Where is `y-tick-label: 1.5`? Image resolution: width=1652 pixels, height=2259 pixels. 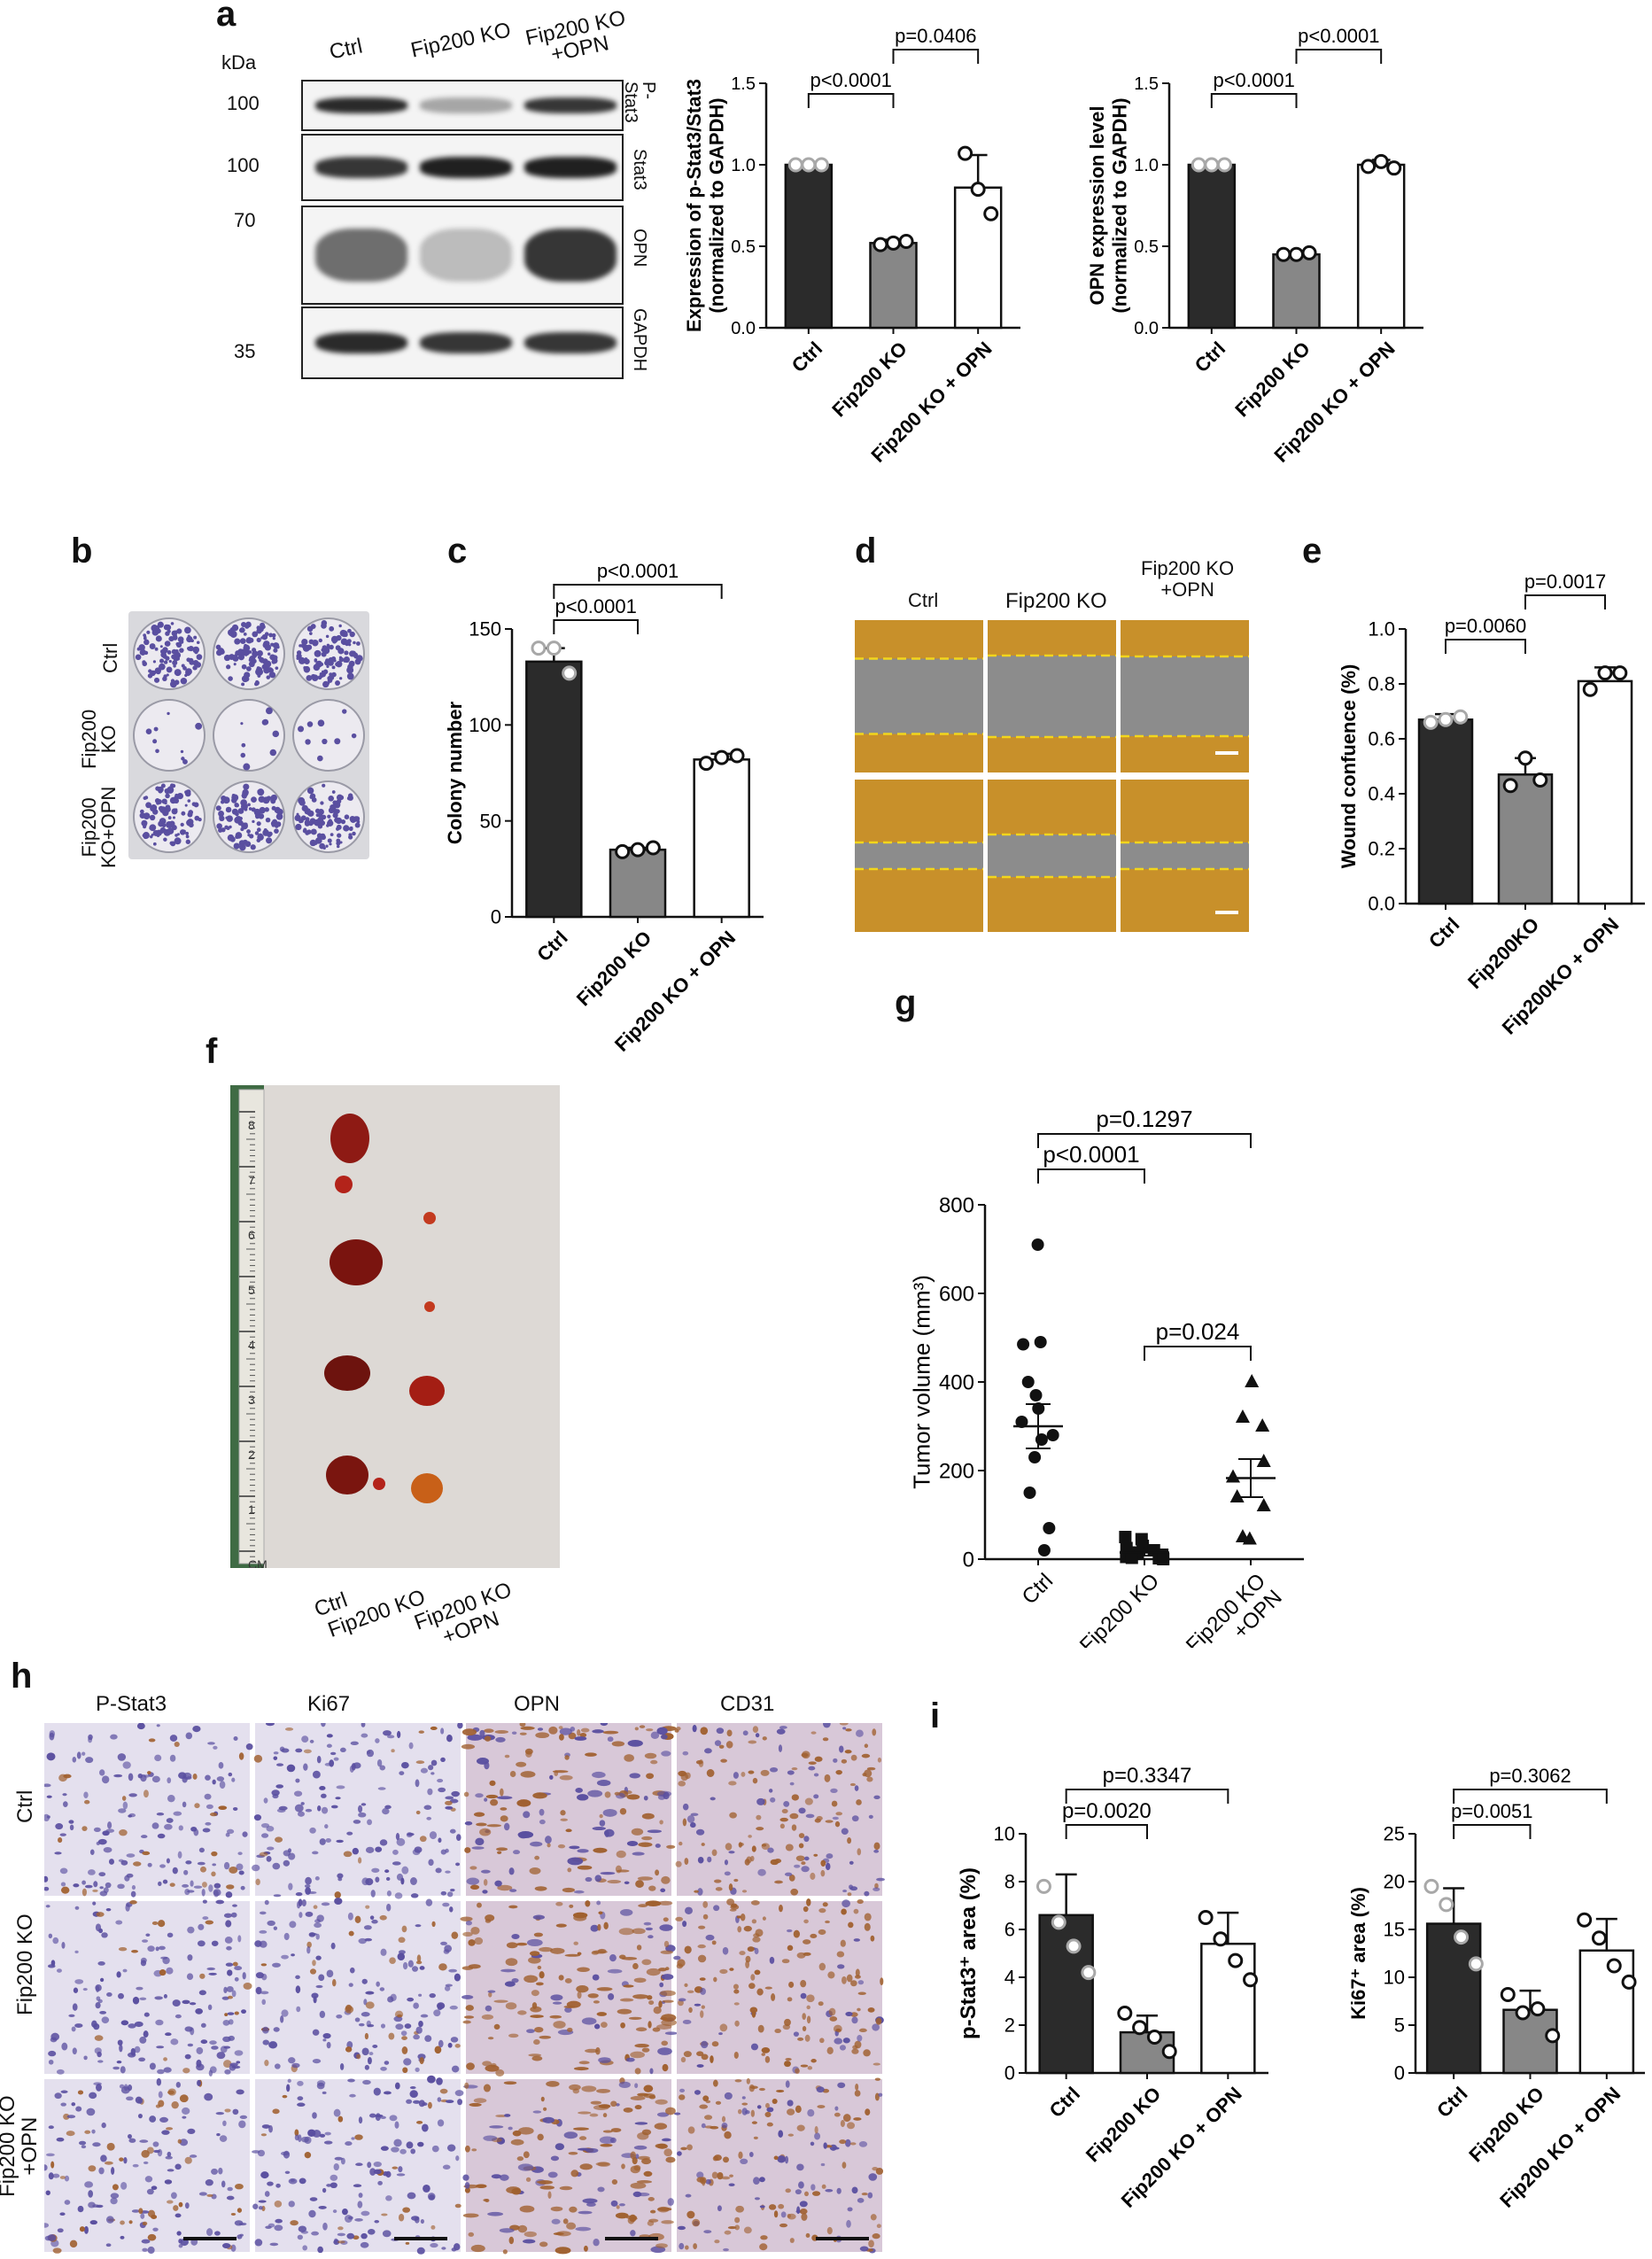
y-tick-label: 1.5 is located at coordinates (743, 84).